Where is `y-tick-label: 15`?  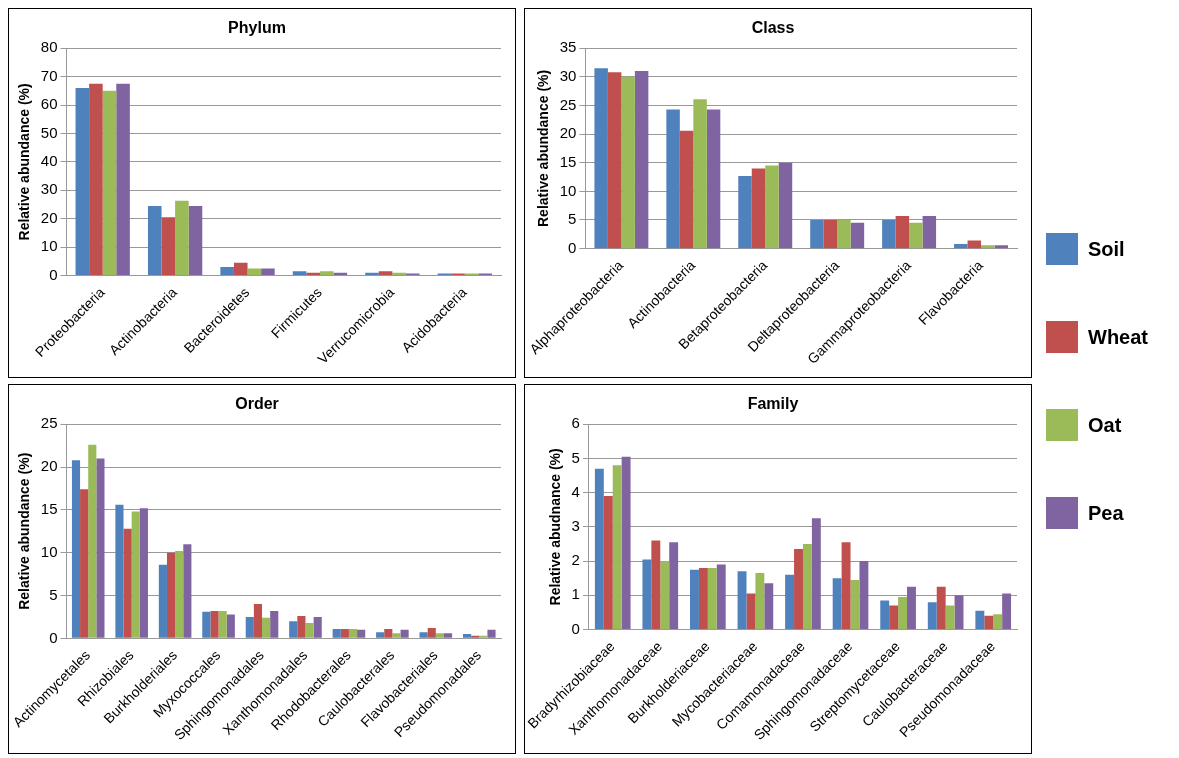 y-tick-label: 15 is located at coordinates (568, 161).